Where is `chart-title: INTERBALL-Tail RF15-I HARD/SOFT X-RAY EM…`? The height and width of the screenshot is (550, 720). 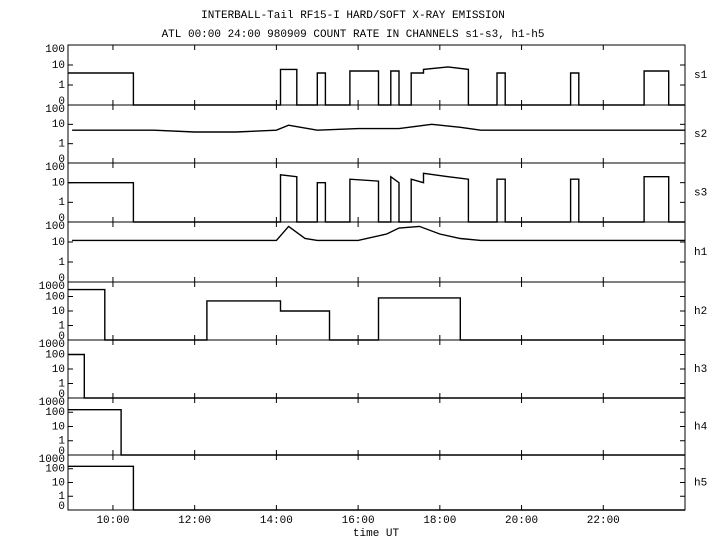 chart-title: INTERBALL-Tail RF15-I HARD/SOFT X-RAY EM… is located at coordinates (353, 16).